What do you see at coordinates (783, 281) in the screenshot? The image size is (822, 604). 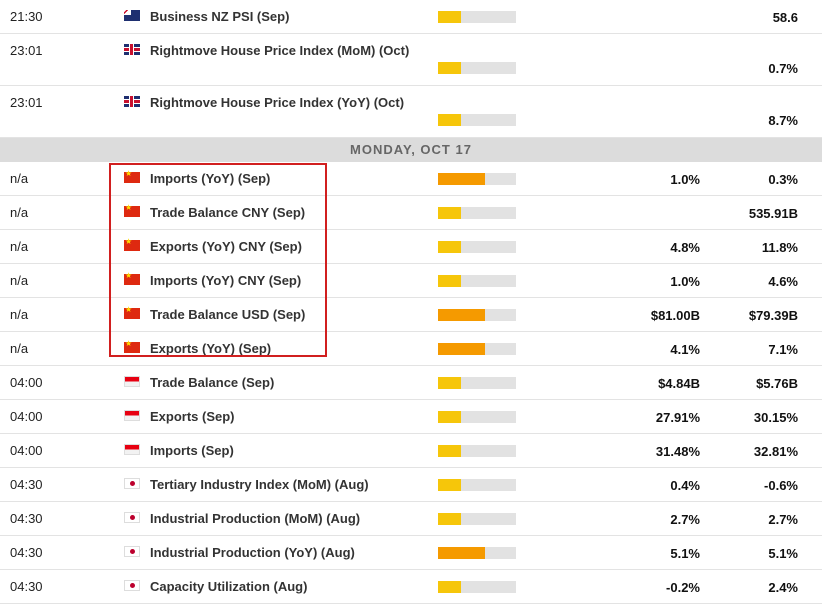 I see `previous-value: 4.6%` at bounding box center [783, 281].